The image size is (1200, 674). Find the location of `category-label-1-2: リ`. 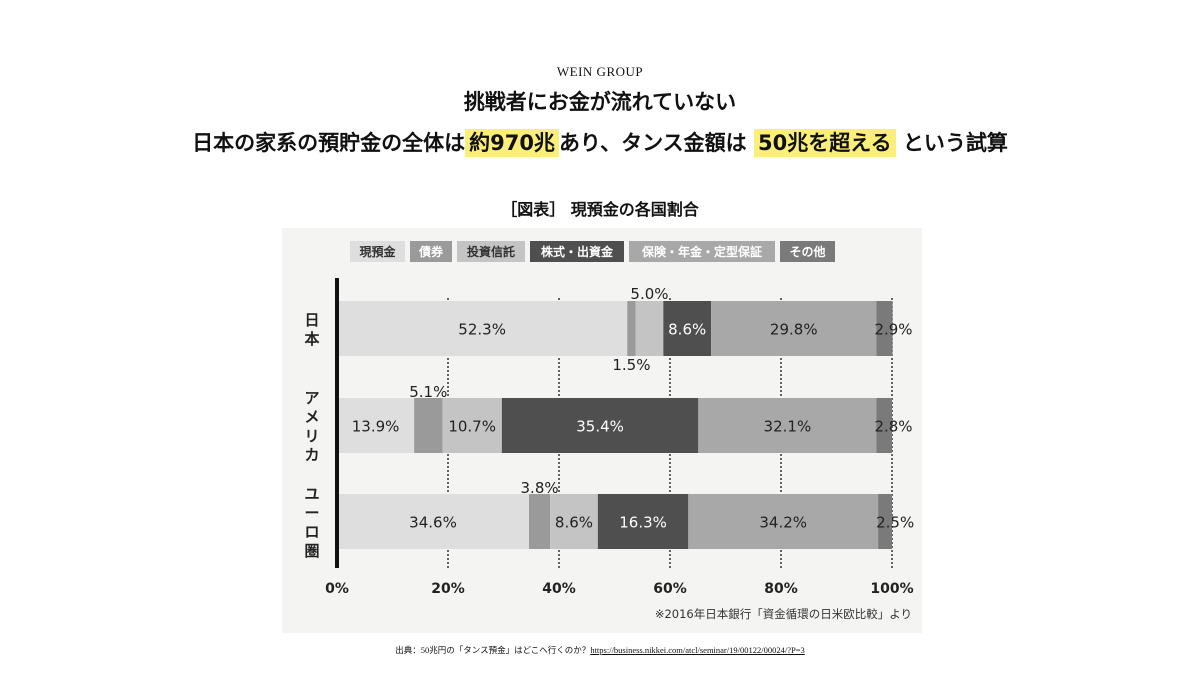

category-label-1-2: リ is located at coordinates (311, 436).